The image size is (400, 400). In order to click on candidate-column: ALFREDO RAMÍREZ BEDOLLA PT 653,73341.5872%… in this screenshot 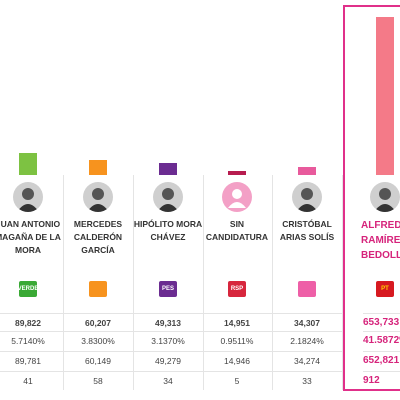, I will do `click(371, 200)`.